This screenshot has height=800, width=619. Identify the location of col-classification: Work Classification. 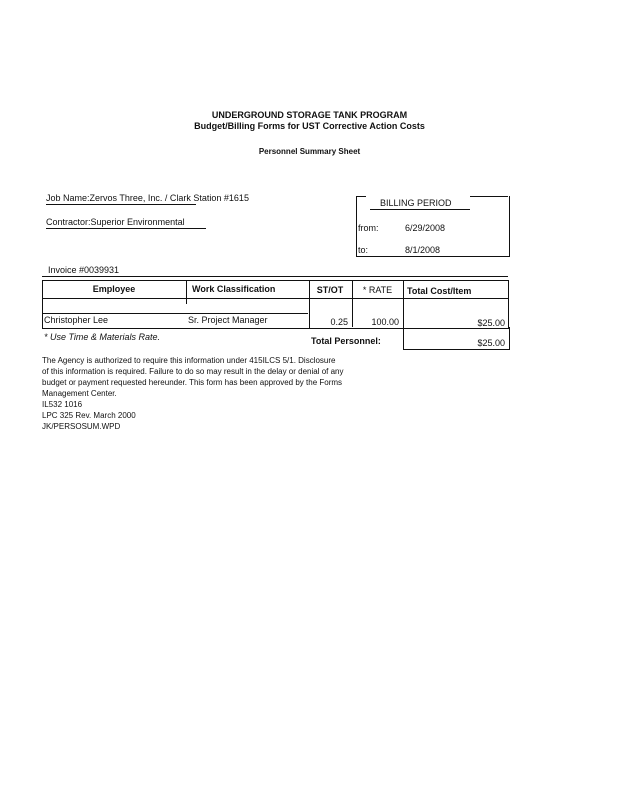
(234, 289).